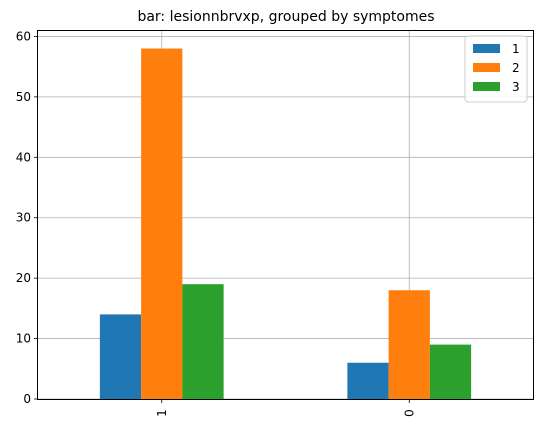  What do you see at coordinates (516, 49) in the screenshot?
I see `legend-label-1: 1` at bounding box center [516, 49].